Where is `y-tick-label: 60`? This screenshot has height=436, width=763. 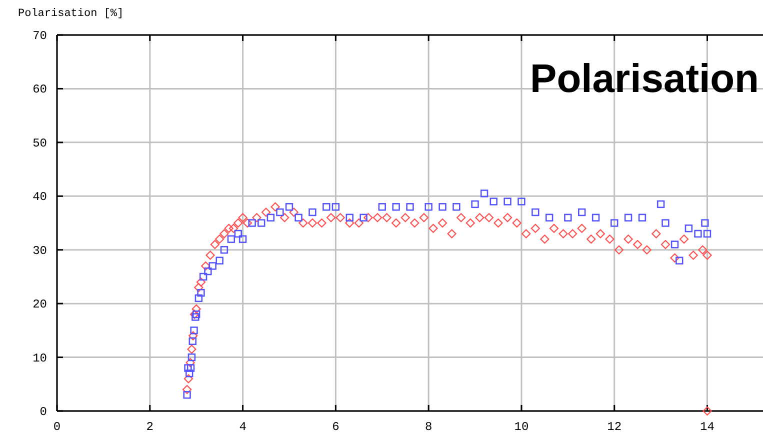 y-tick-label: 60 is located at coordinates (39, 89).